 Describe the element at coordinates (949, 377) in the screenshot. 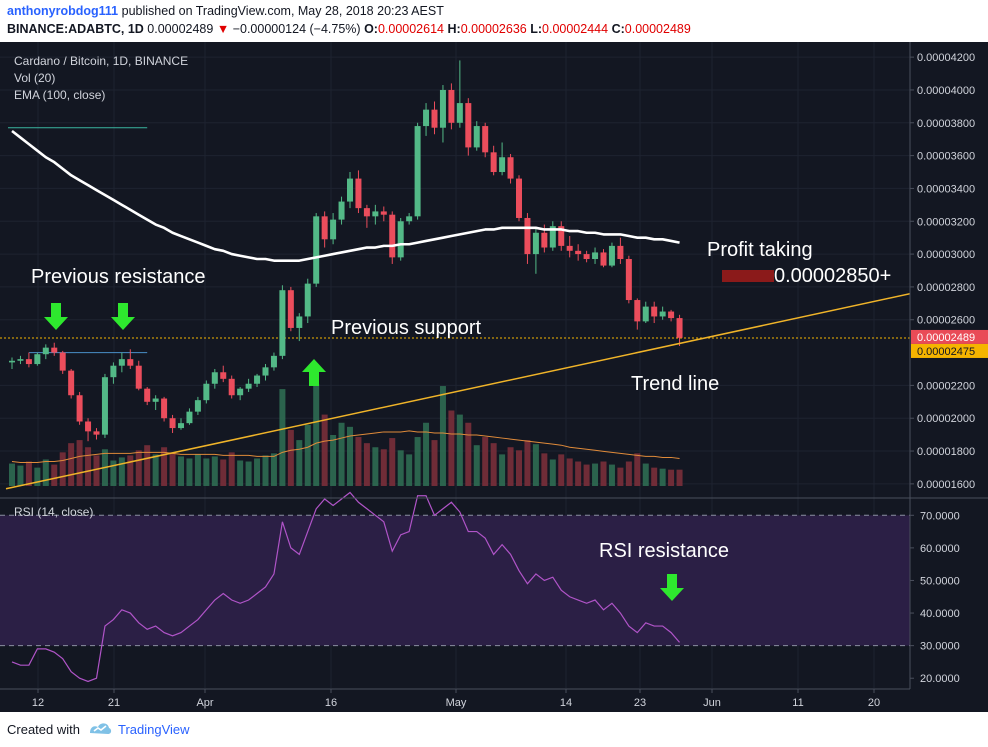

I see `price-axis` at that location.